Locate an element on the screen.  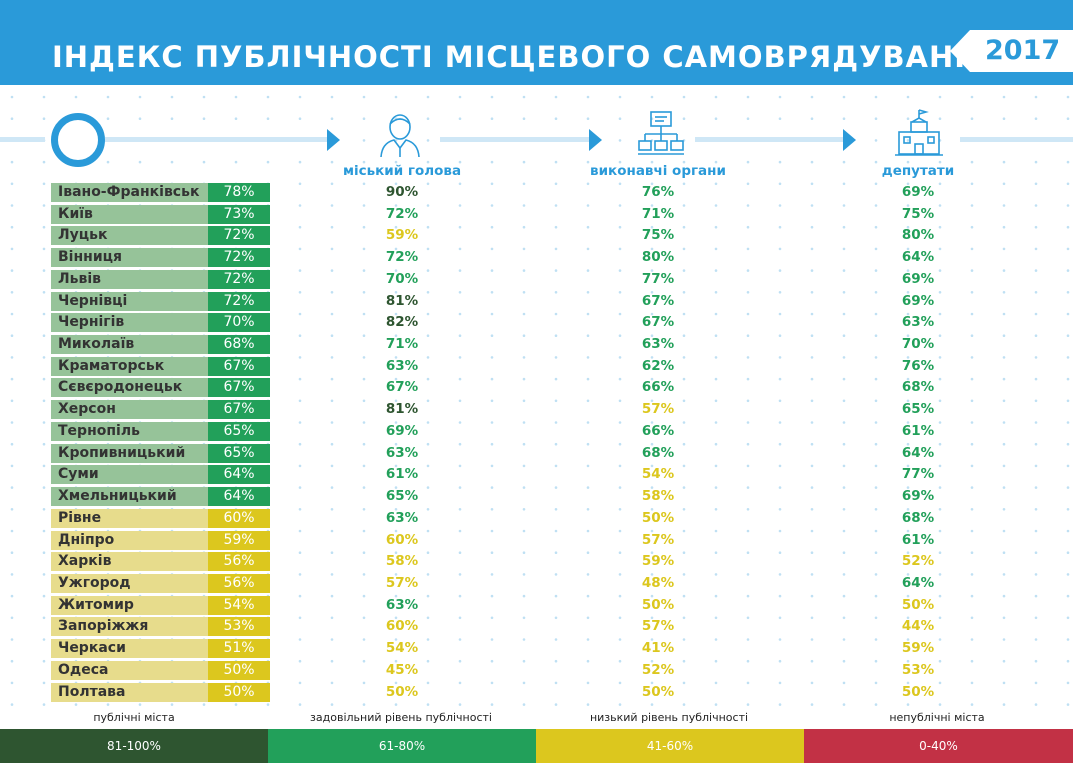
table-row: Львів 72% is located at coordinates (160, 279).